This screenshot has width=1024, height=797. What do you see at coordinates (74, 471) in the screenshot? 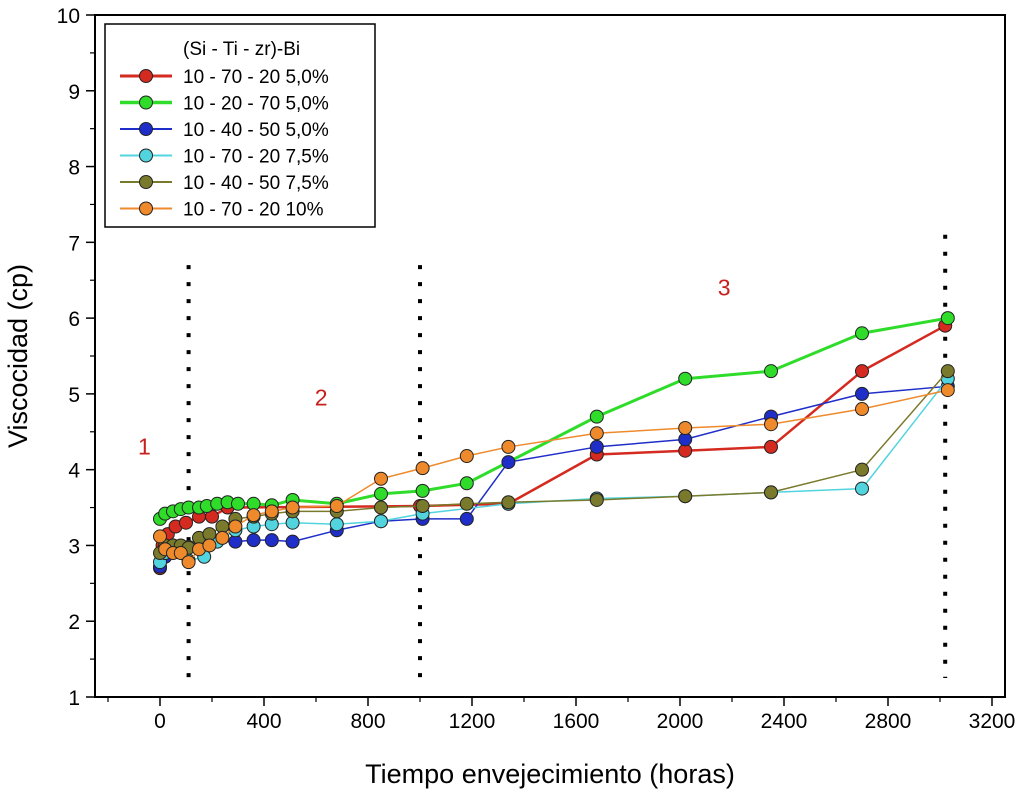
I see `y-tick-label: 4` at bounding box center [74, 471].